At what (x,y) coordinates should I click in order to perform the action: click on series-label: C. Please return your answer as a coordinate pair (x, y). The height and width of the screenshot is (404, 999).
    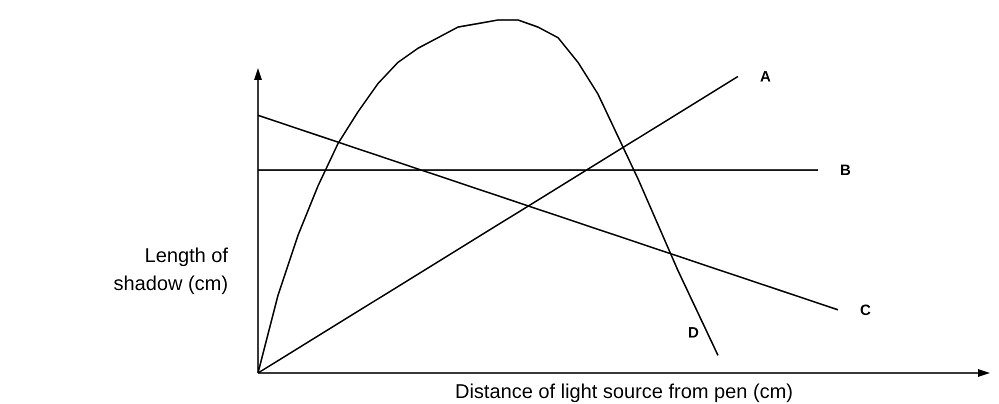
    Looking at the image, I should click on (865, 310).